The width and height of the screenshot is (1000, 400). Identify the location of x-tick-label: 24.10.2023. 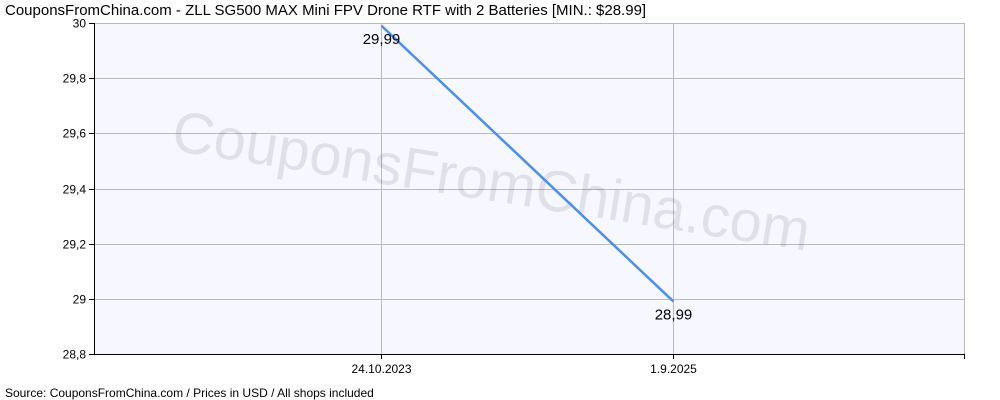
(381, 369).